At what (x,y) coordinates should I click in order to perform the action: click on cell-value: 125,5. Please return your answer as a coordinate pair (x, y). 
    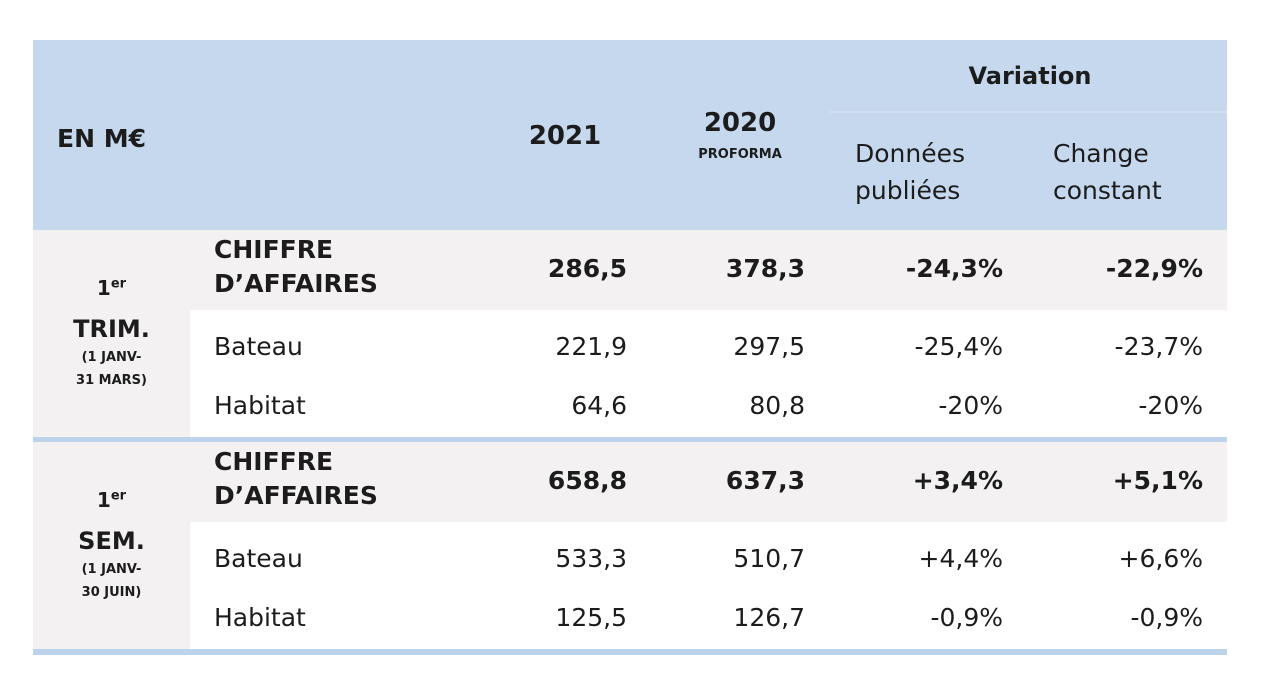
    Looking at the image, I should click on (591, 617).